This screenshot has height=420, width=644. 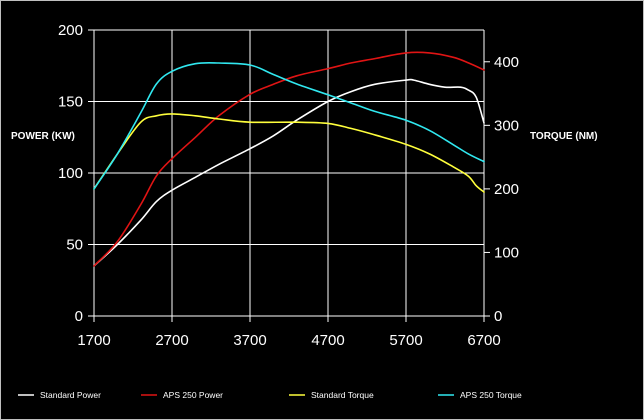 I want to click on y-axis-left-label: POWER (KW), so click(x=43, y=136).